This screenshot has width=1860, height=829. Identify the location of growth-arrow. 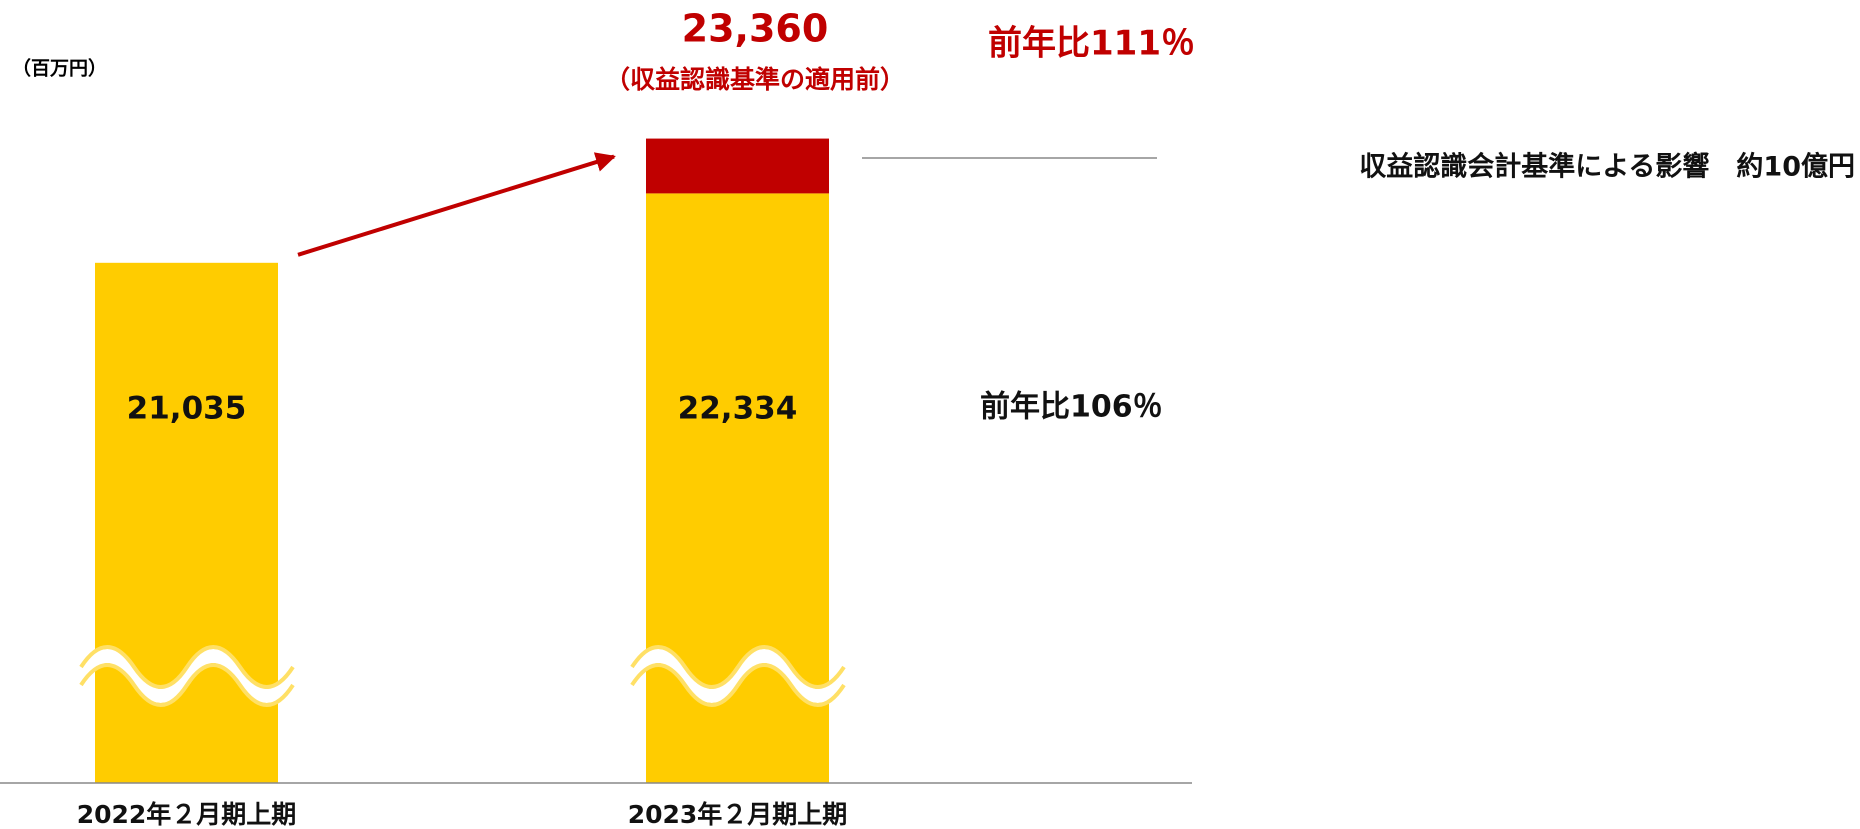
(456, 204).